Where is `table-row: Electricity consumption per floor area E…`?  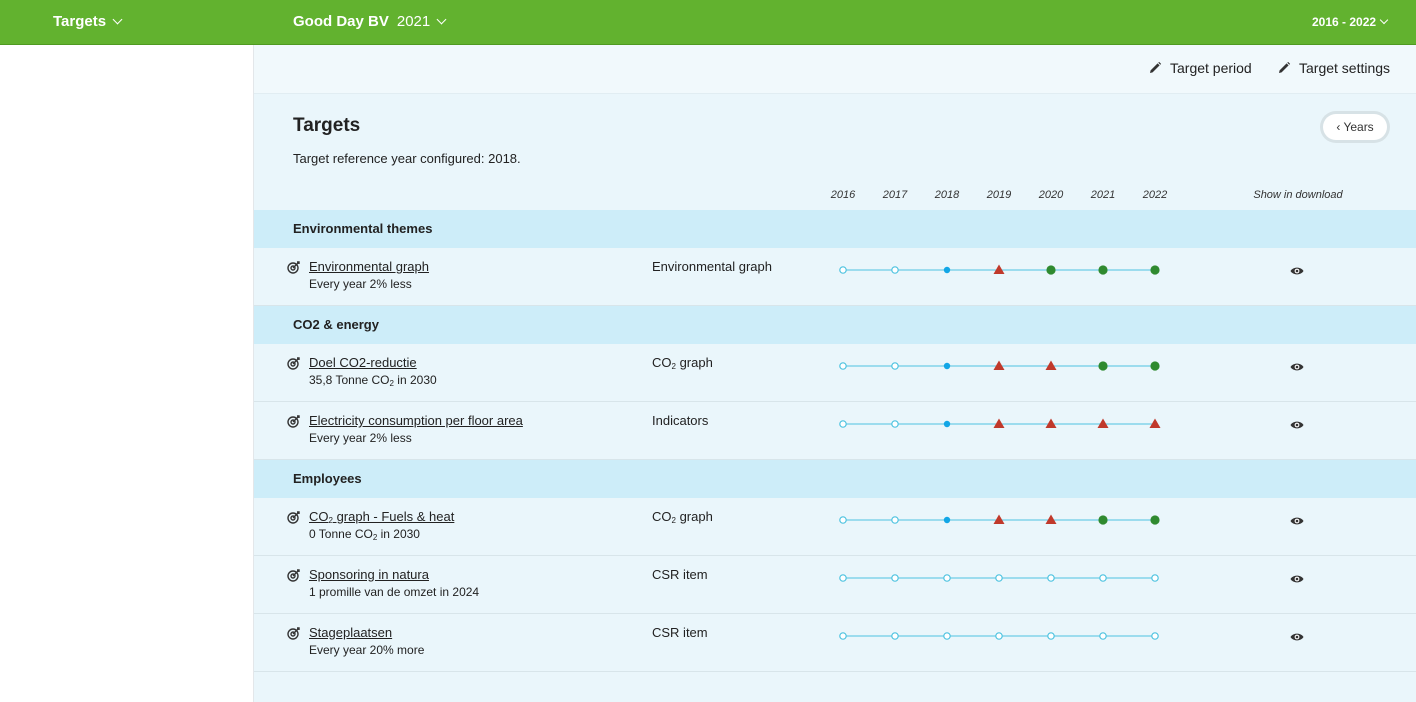 table-row: Electricity consumption per floor area E… is located at coordinates (835, 431).